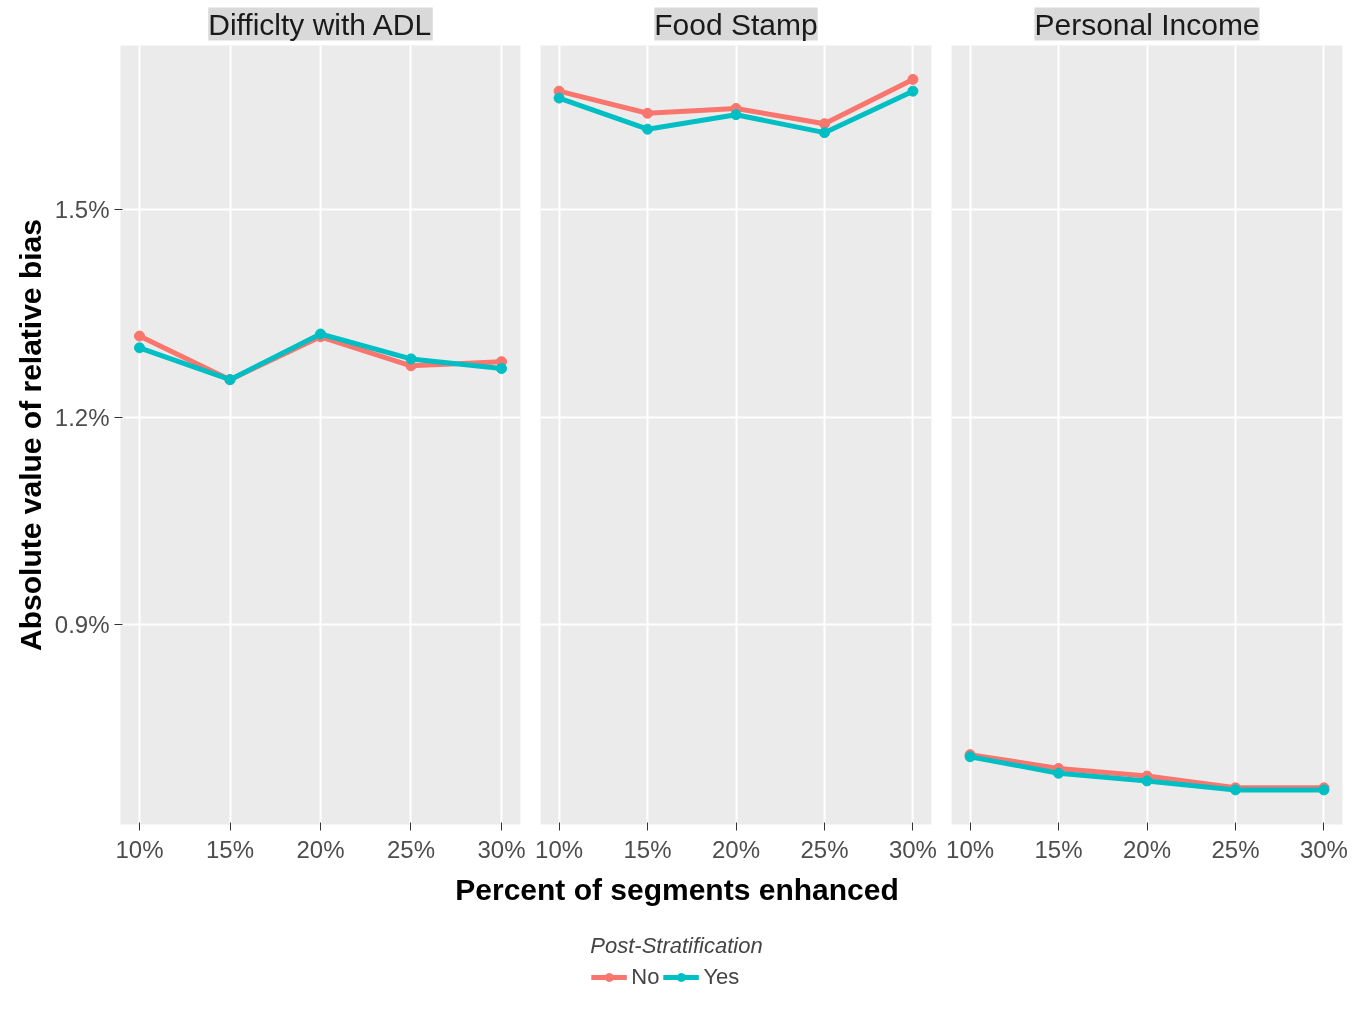 The height and width of the screenshot is (1009, 1353). I want to click on y-tick-label: 1.5%, so click(82, 209).